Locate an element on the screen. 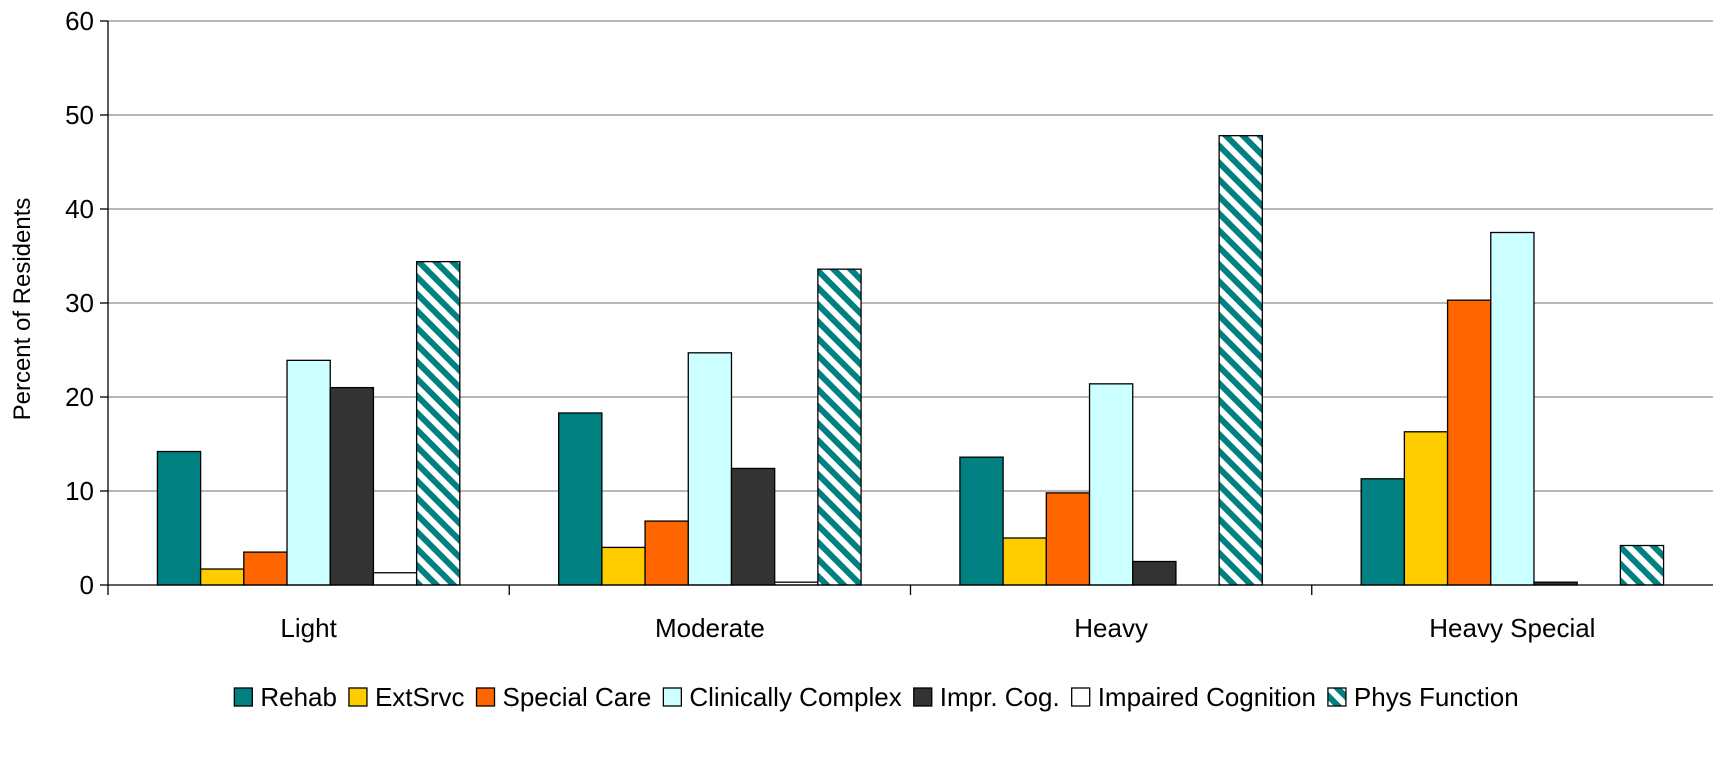  legend-item: Impr. Cog. is located at coordinates (986, 697).